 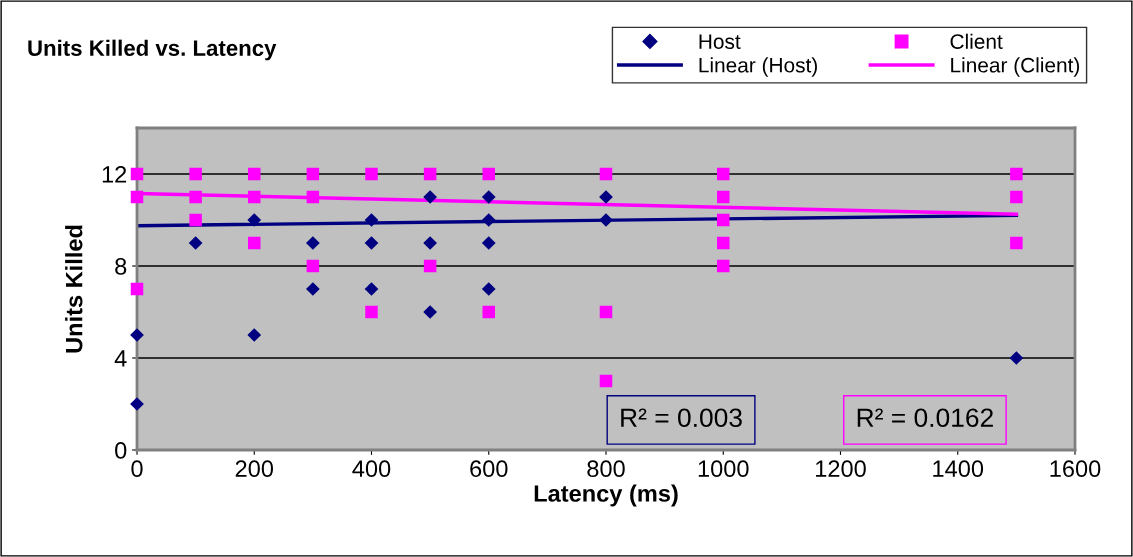 What do you see at coordinates (1015, 67) in the screenshot?
I see `legend-label: Linear (Client)` at bounding box center [1015, 67].